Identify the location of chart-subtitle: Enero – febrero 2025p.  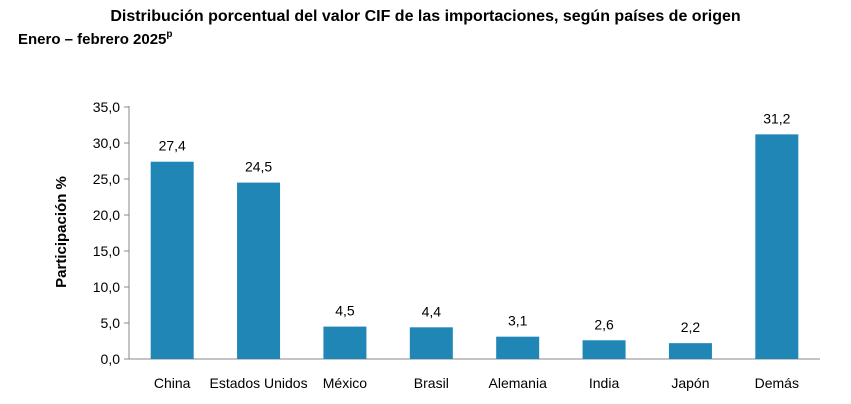
(95, 38).